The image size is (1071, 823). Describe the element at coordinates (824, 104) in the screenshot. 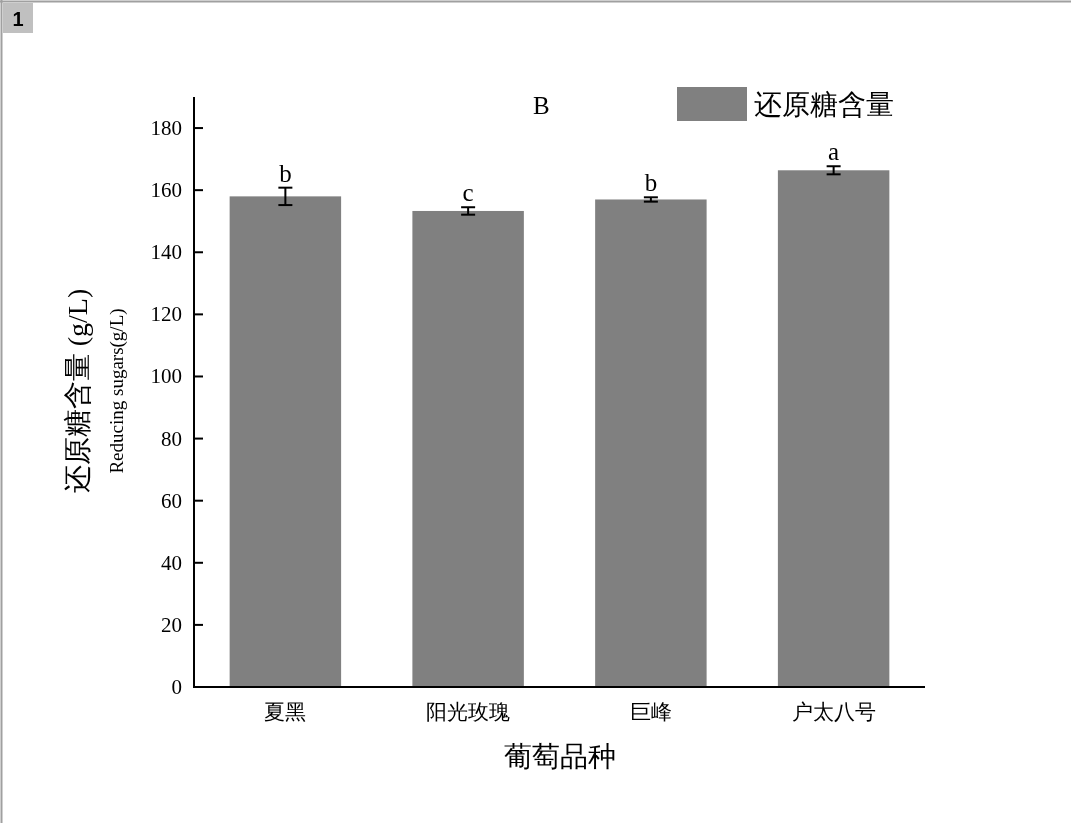

I see `legend-label: 还原糖含量` at that location.